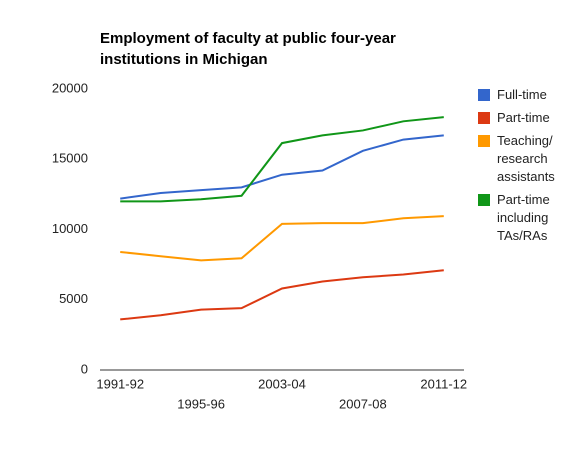 Image resolution: width=579 pixels, height=449 pixels. Describe the element at coordinates (523, 117) in the screenshot. I see `legend-label: Part-time` at that location.